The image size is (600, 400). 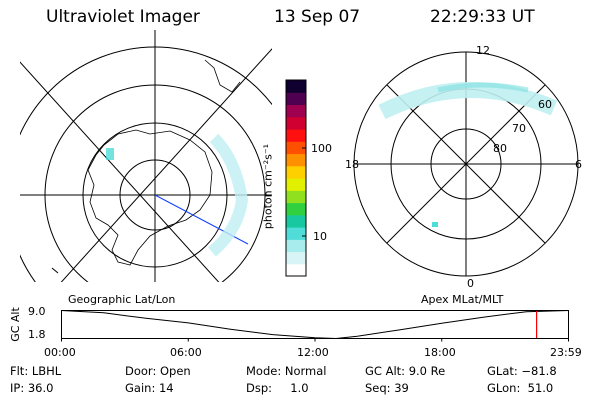 I want to click on altitude-chart-frame, so click(x=315, y=324).